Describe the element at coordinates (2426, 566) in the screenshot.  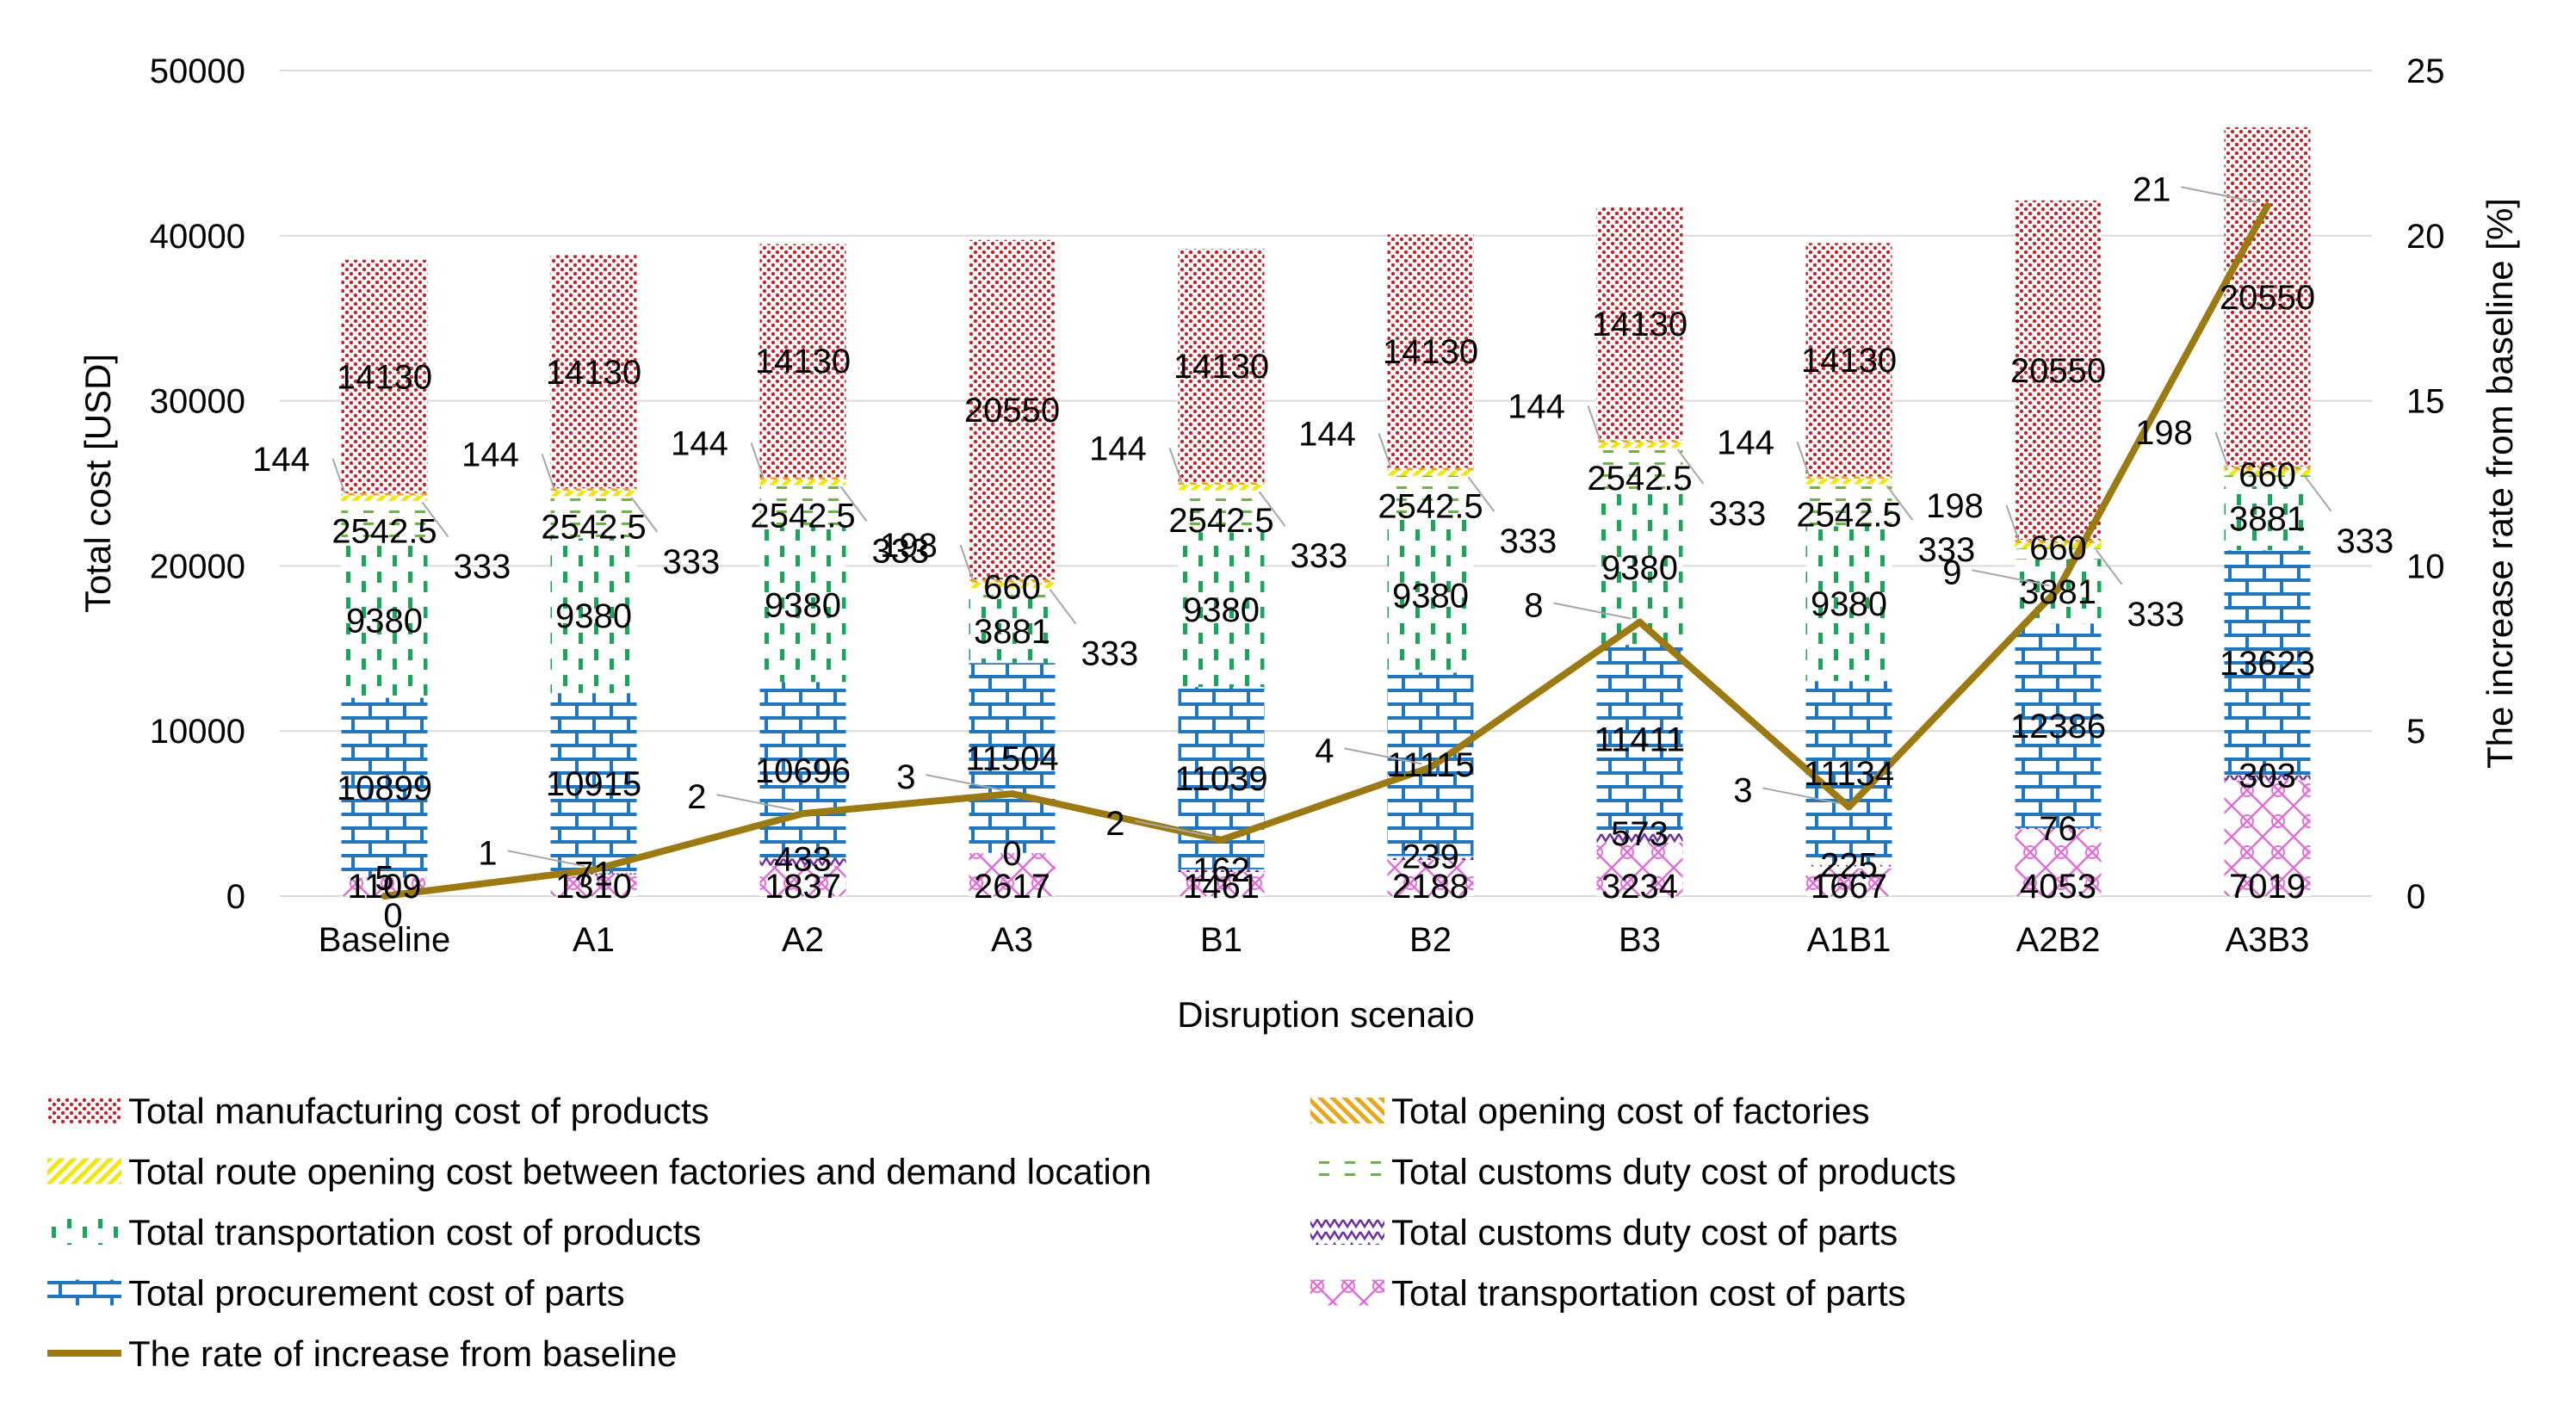
I see `y2-tick-label: 10` at that location.